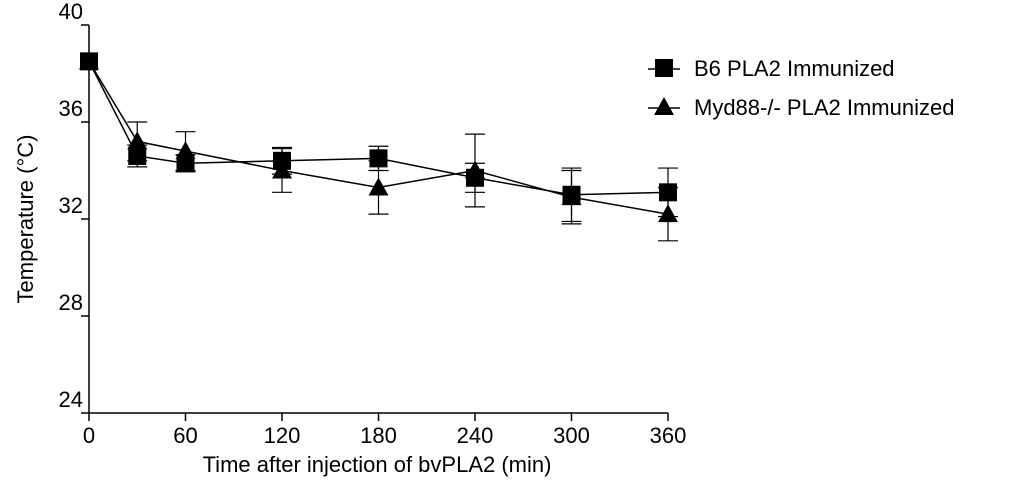 This screenshot has height=483, width=1013. Describe the element at coordinates (824, 107) in the screenshot. I see `legend-label: Myd88-/- PLA2 Immunized` at that location.